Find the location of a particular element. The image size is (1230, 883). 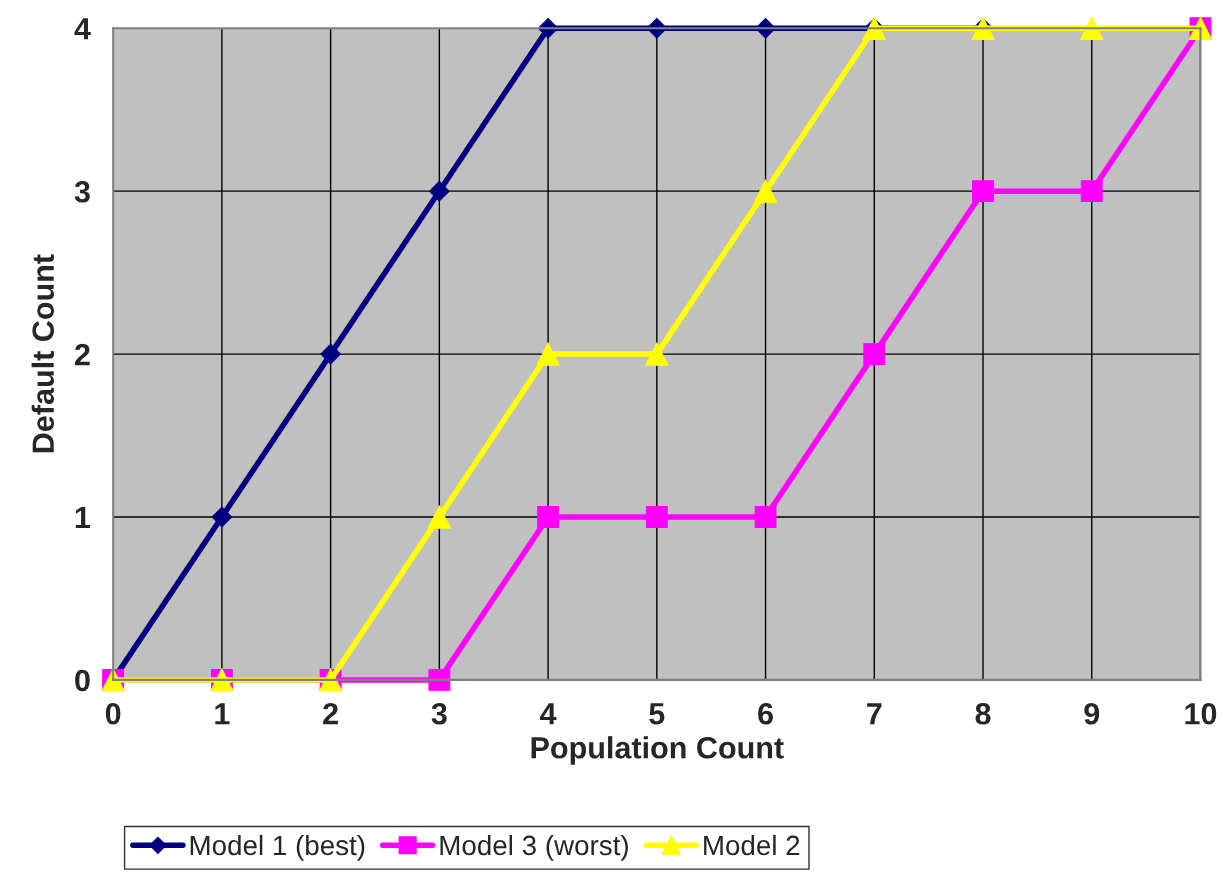

x-tick-label: 5 is located at coordinates (657, 714).